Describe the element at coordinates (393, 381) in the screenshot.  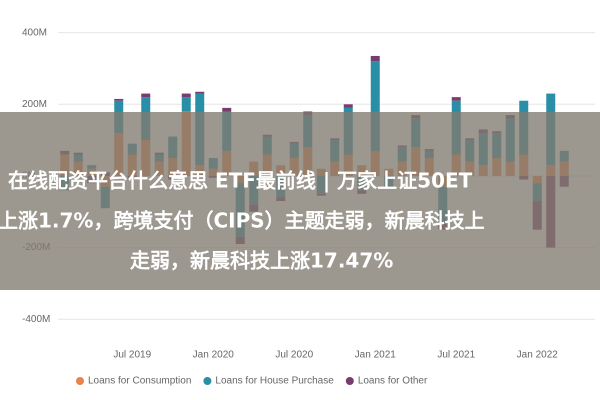
I see `legend-label: Loans for Other` at that location.